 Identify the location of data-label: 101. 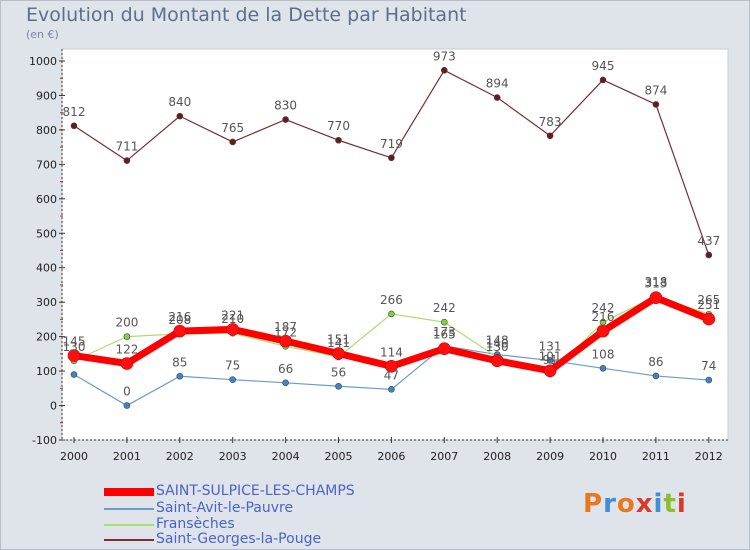
(550, 357).